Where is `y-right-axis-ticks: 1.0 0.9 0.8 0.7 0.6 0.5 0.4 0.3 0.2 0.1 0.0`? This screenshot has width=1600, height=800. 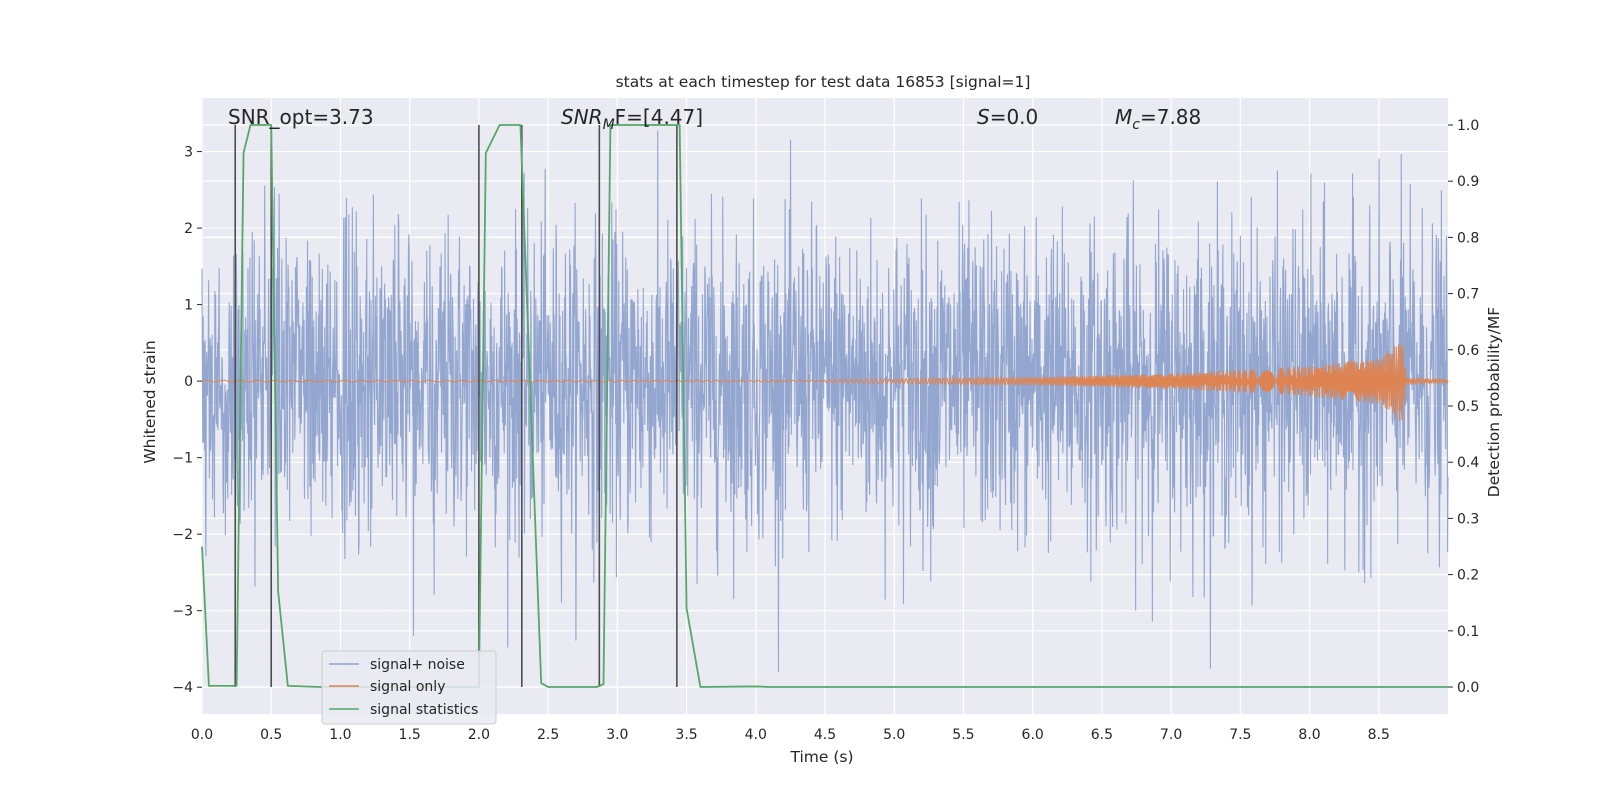
y-right-axis-ticks: 1.0 0.9 0.8 0.7 0.6 0.5 0.4 0.3 0.2 0.1 0.0 is located at coordinates (1463, 407).